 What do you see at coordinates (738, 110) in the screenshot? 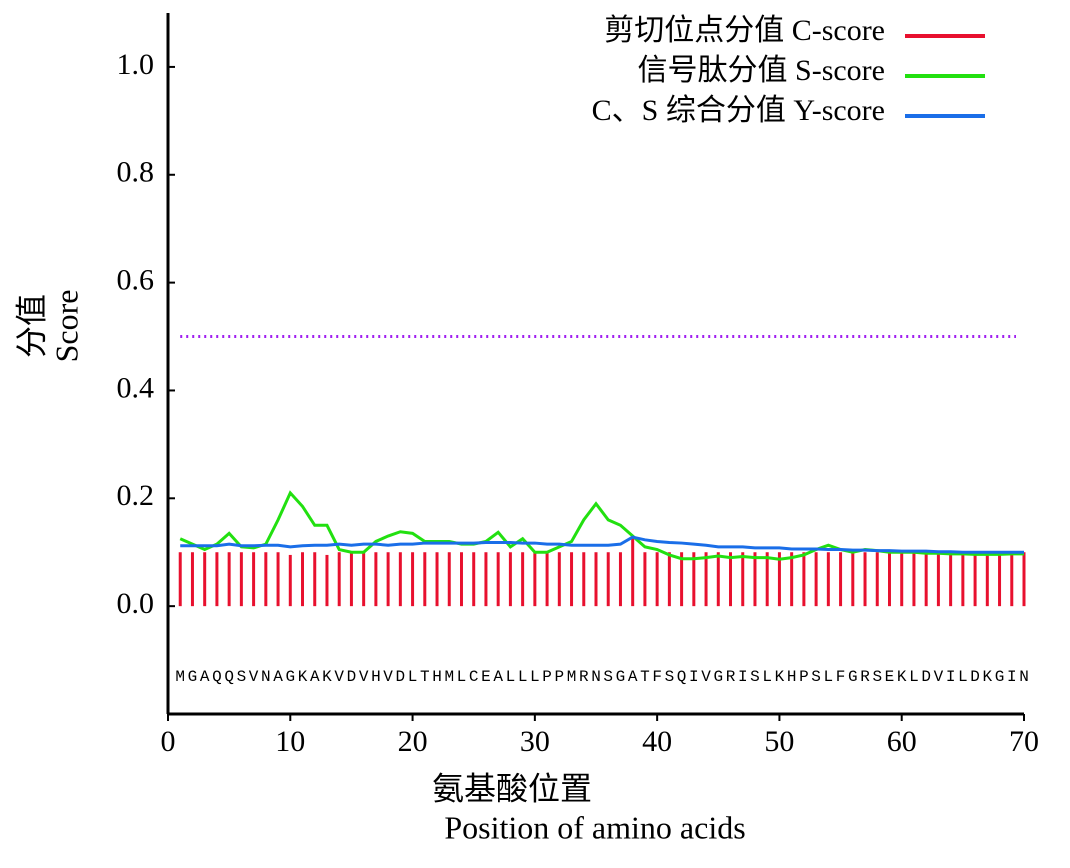
I see `legend-label: C、S 综合分值 Y-score` at bounding box center [738, 110].